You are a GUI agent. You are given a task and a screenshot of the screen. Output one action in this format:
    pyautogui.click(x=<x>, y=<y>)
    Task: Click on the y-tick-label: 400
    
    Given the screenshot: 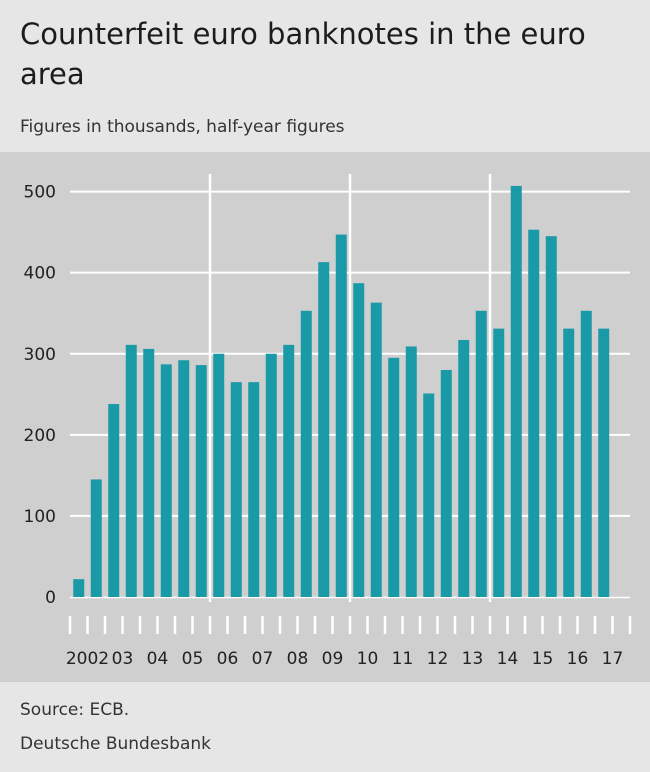 What is the action you would take?
    pyautogui.click(x=40, y=274)
    